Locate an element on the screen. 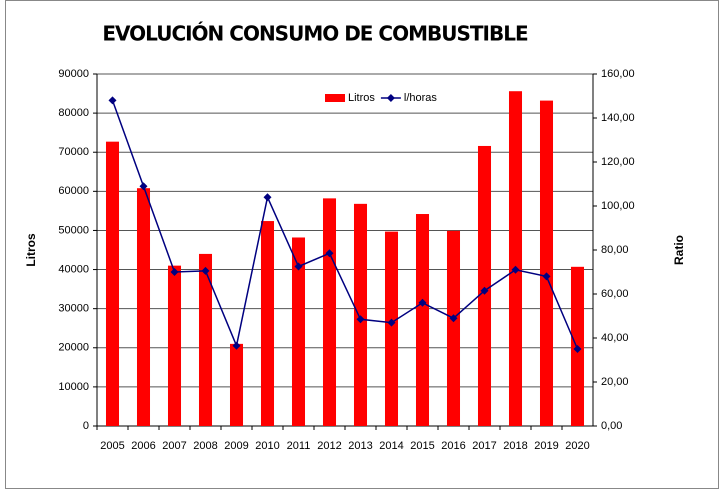  y-axis-label: Litros is located at coordinates (31, 250).